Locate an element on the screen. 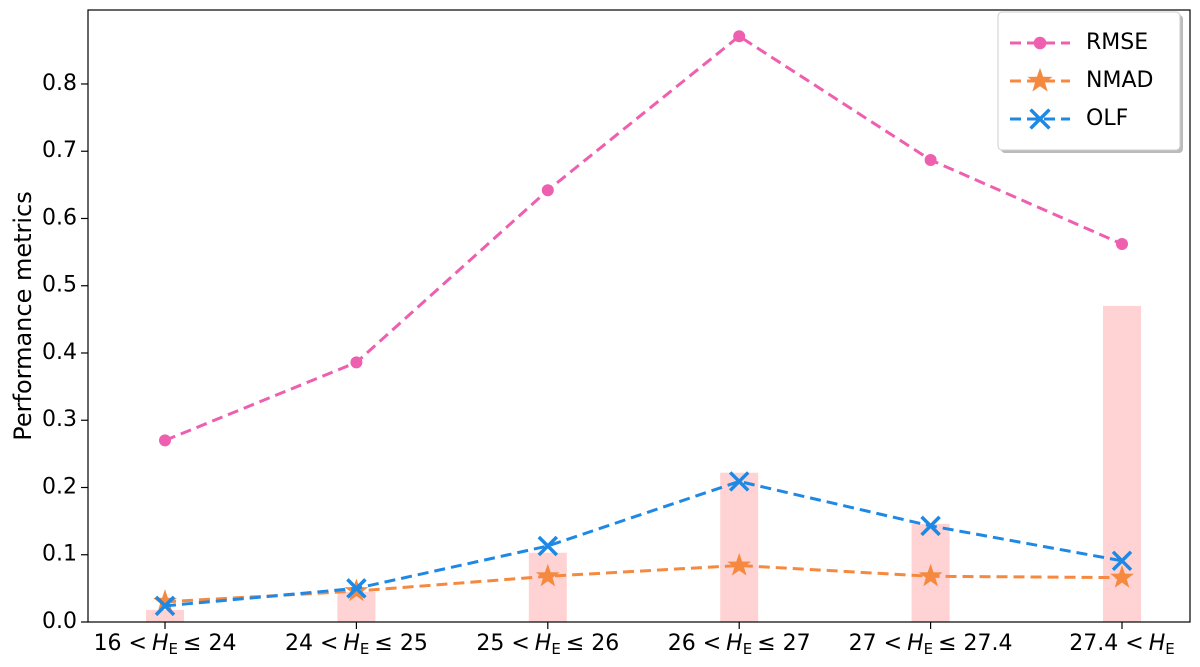  x-tick-label: 24 < HE ≤ 25 is located at coordinates (356, 644).